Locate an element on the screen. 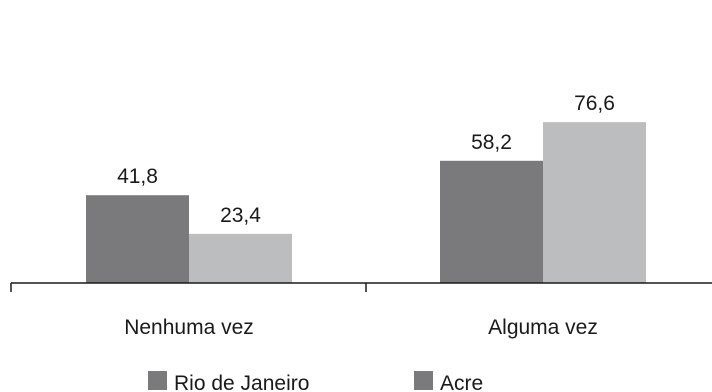  category-labels: Nenhuma vez Alguma vez is located at coordinates (361, 327).